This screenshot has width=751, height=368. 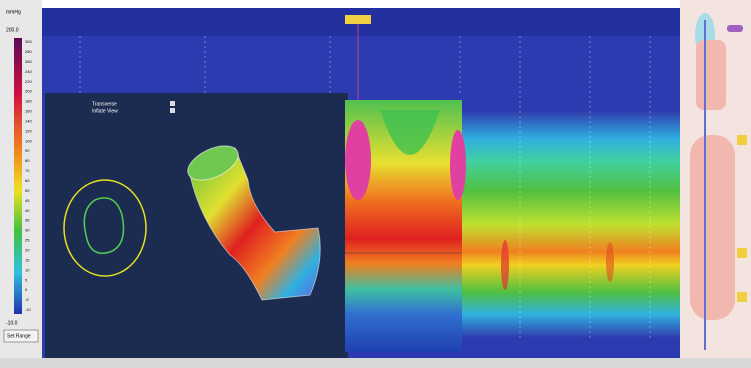 What do you see at coordinates (27, 160) in the screenshot?
I see `scale-label: 80` at bounding box center [27, 160].